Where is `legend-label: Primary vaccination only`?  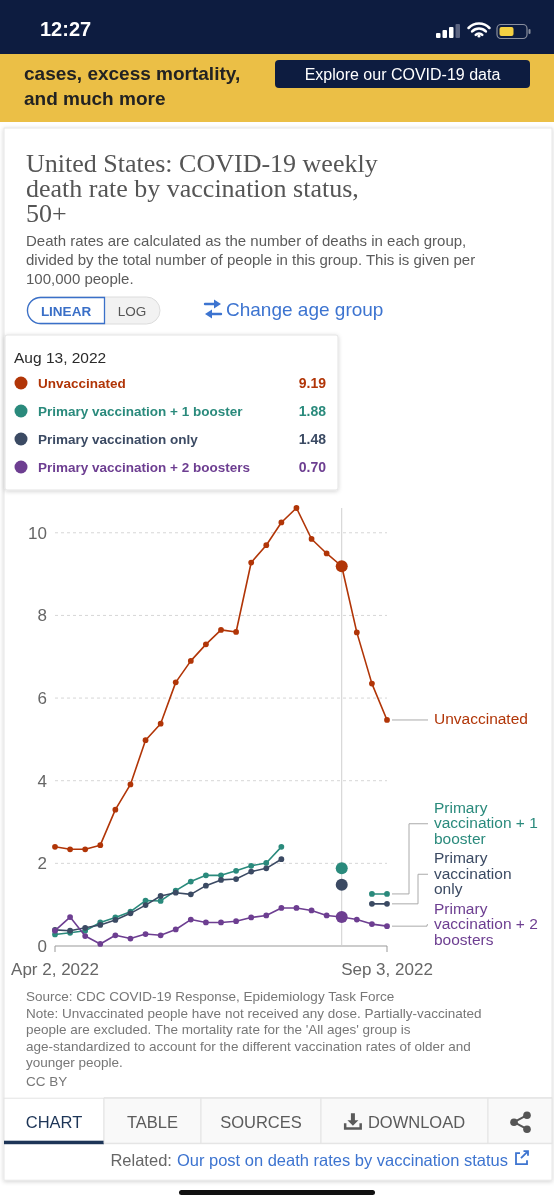 legend-label: Primary vaccination only is located at coordinates (118, 439).